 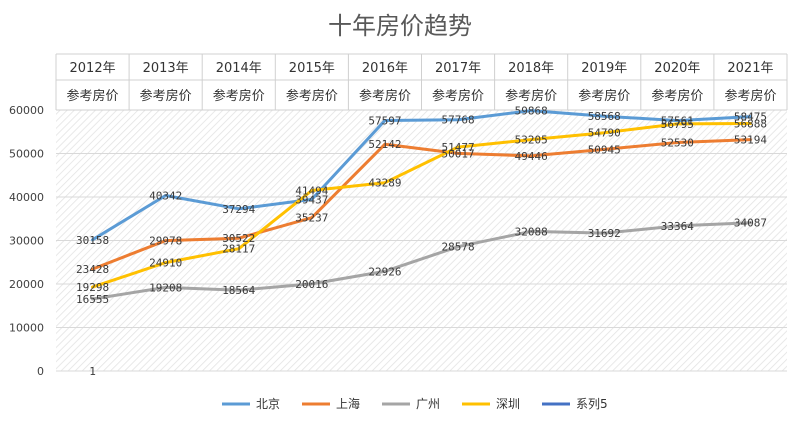 What do you see at coordinates (348, 403) in the screenshot?
I see `legend-entry: 上海` at bounding box center [348, 403].